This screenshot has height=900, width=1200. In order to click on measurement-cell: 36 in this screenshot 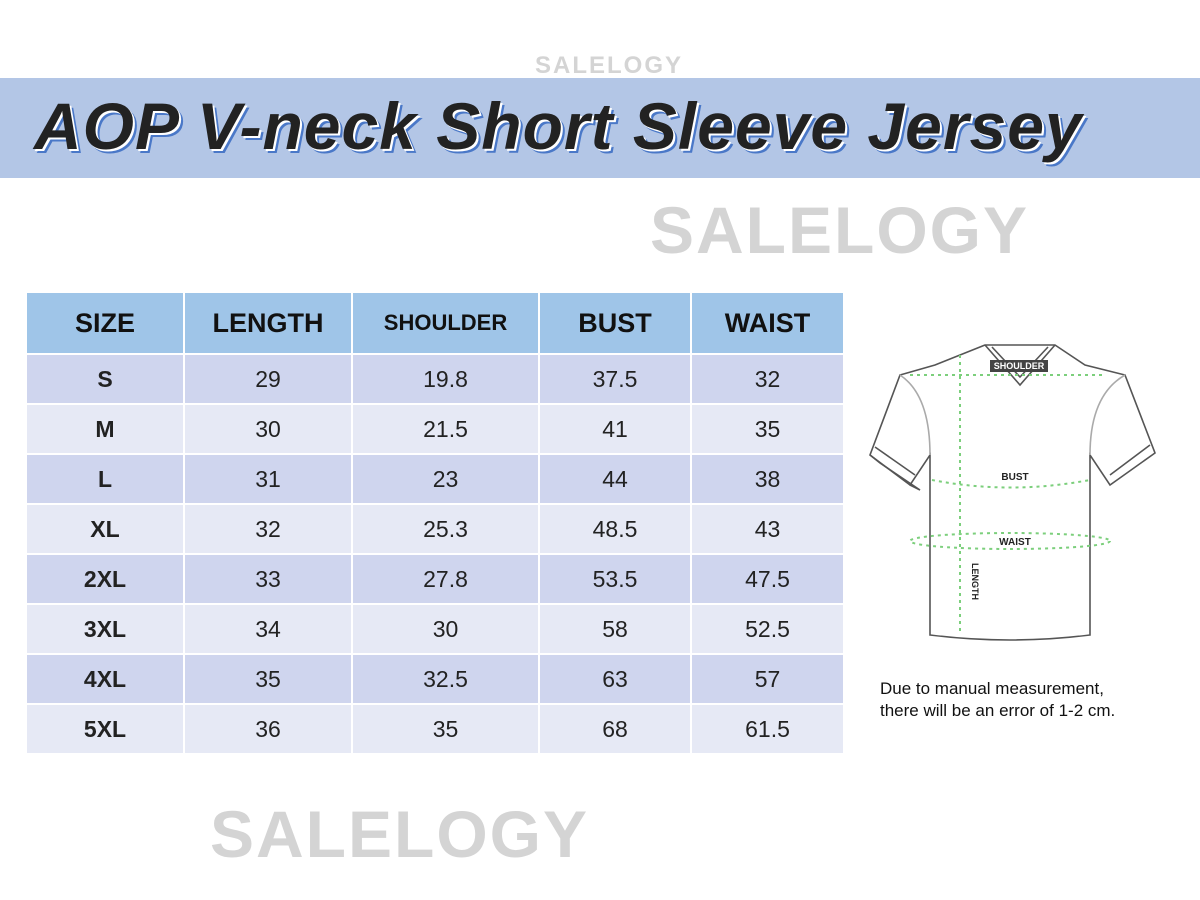, I will do `click(268, 729)`.